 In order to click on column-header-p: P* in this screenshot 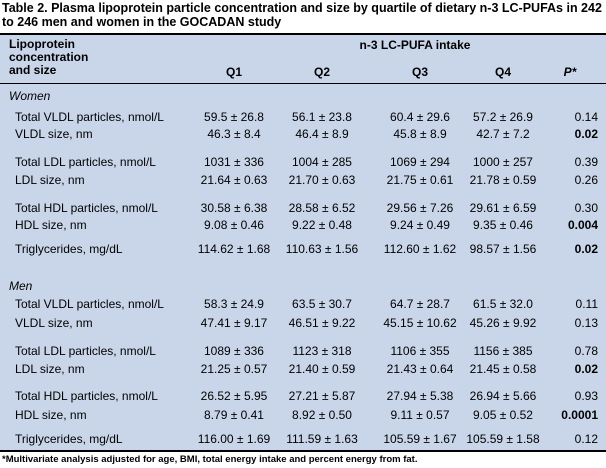, I will do `click(570, 72)`.